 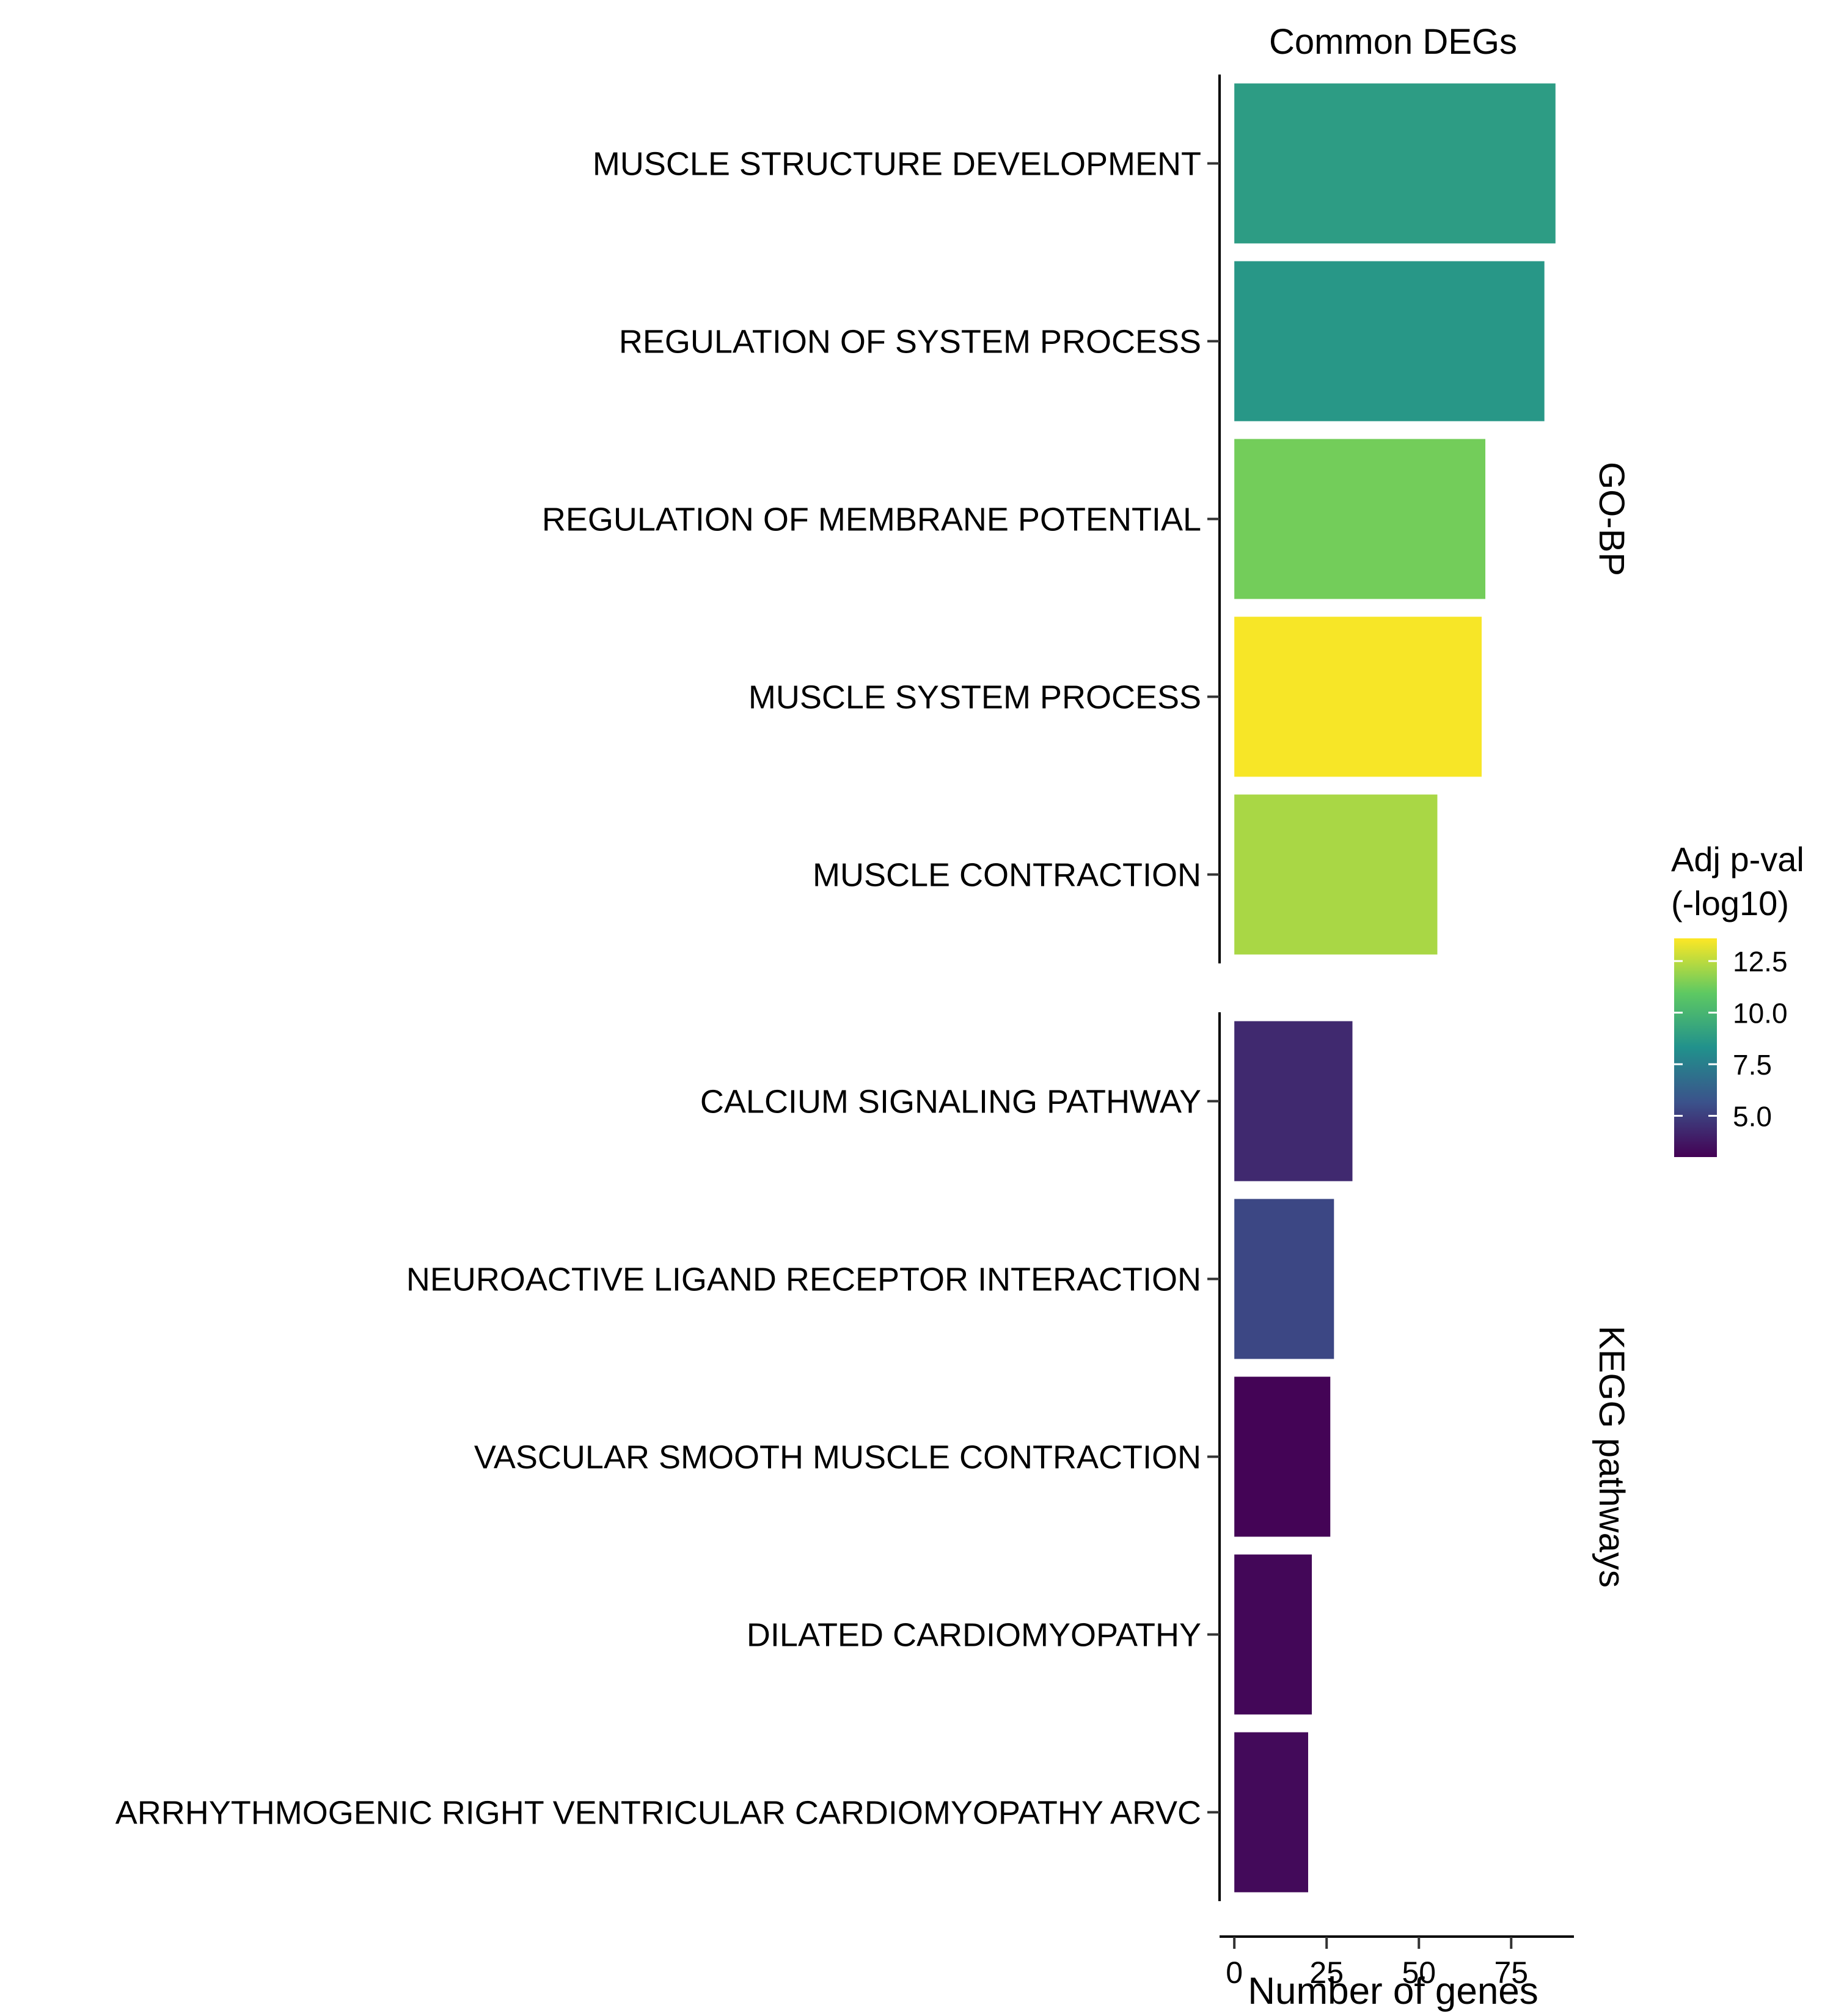 What do you see at coordinates (871, 520) in the screenshot?
I see `y-tick-label: REGULATION OF MEMBRANE POTENTIAL` at bounding box center [871, 520].